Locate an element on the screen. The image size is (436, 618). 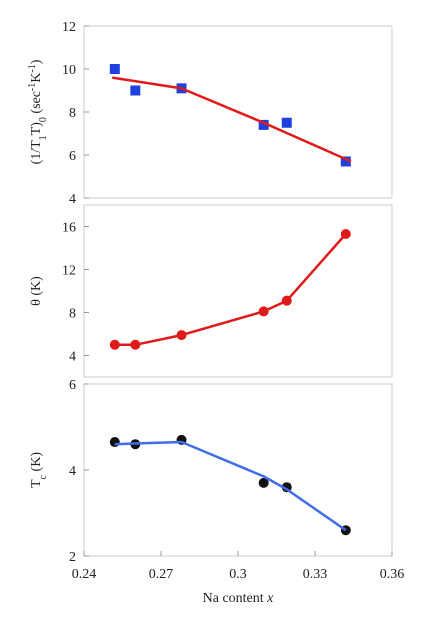
top-y-tick-label: 10 is located at coordinates (69, 70).